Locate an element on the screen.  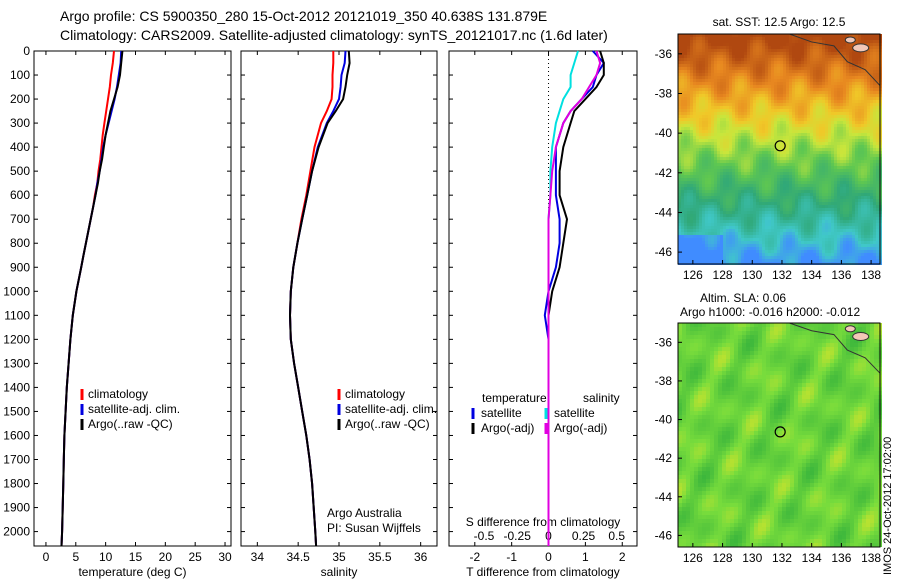
map-1-grid is located at coordinates (780, 149).